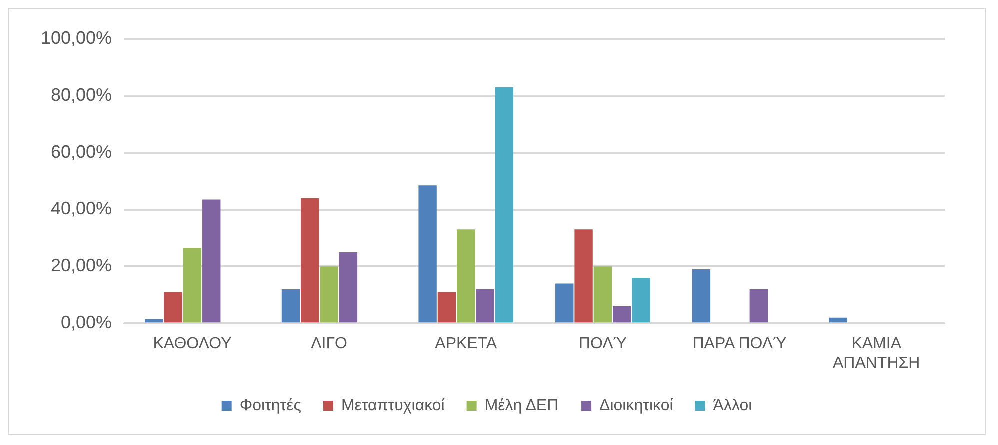 This screenshot has width=998, height=445. Describe the element at coordinates (876, 354) in the screenshot. I see `x-tick-label: ΚΑΜΙΑ ΑΠΑΝΤΗΣΗ` at that location.